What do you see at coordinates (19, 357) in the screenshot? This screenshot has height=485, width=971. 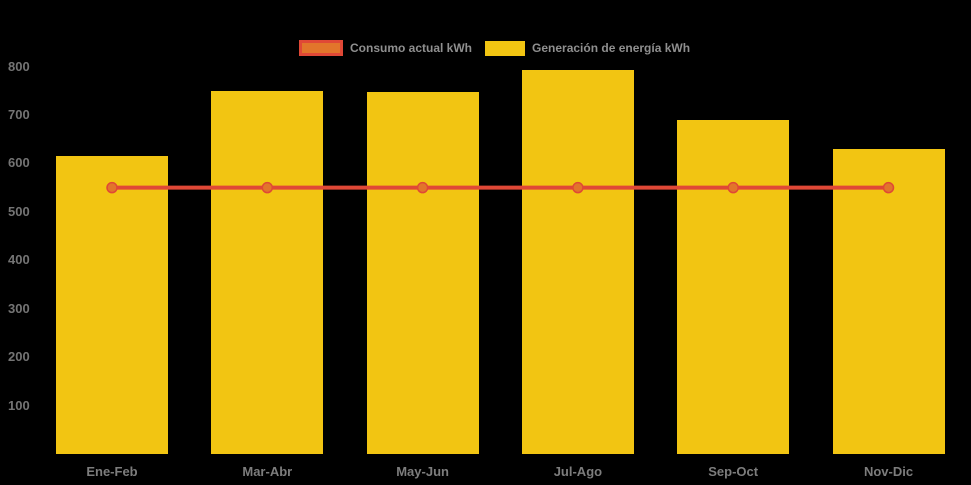 I see `y-axis-tick-label: 200` at bounding box center [19, 357].